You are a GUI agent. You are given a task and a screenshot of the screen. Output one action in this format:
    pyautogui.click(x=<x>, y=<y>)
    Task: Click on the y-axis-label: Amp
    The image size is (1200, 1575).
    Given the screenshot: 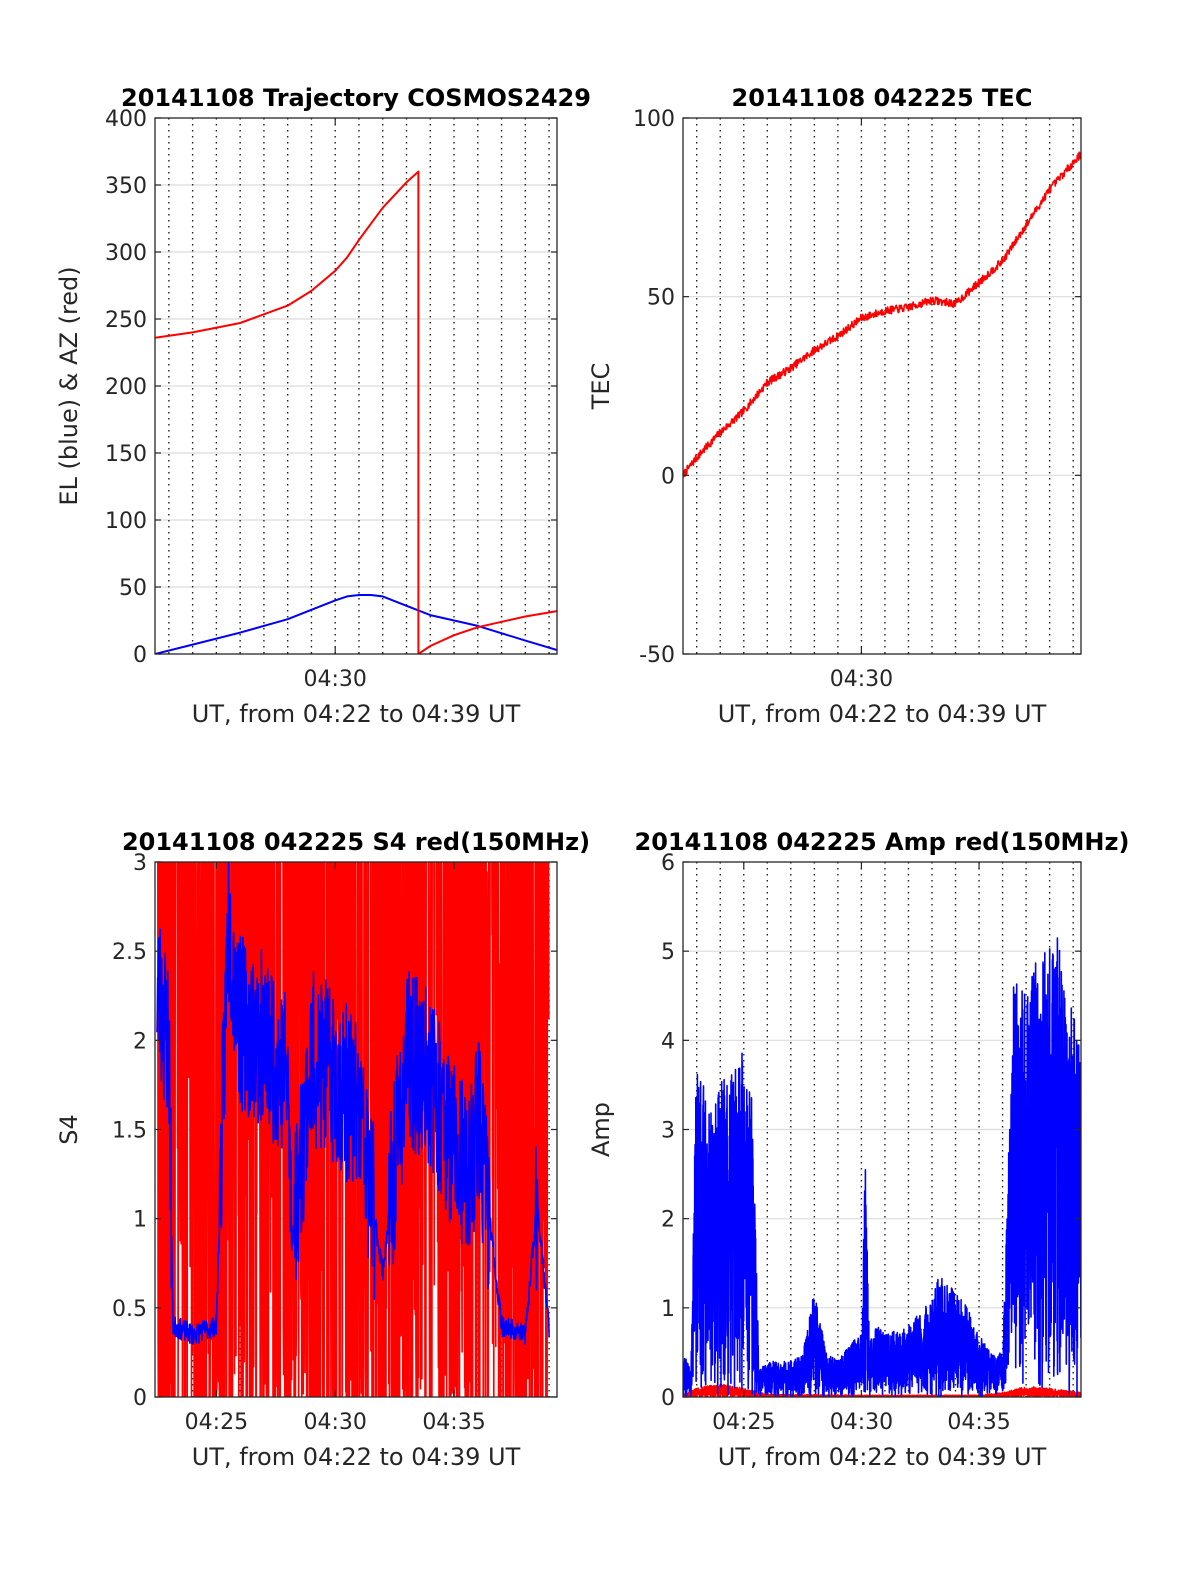 What is the action you would take?
    pyautogui.click(x=601, y=1129)
    